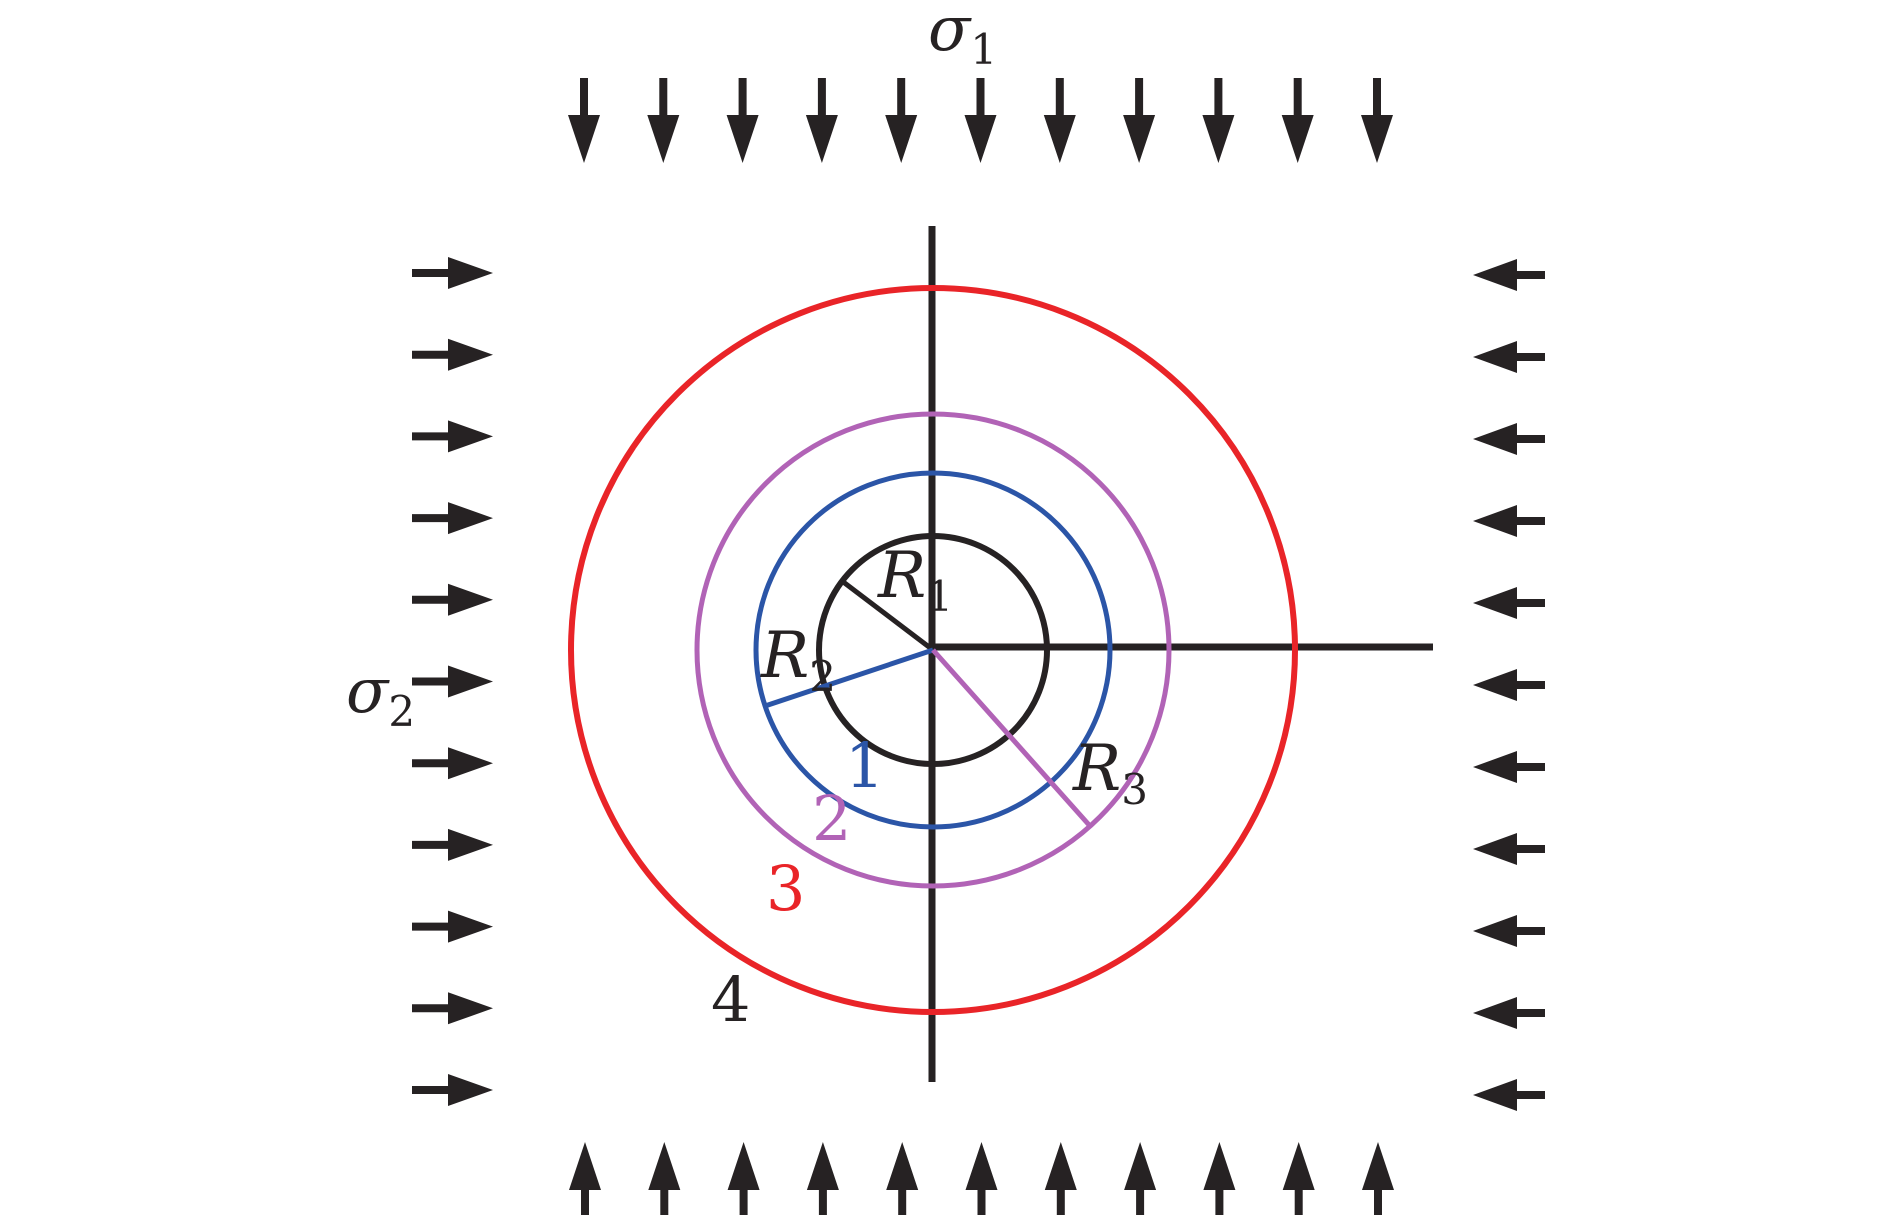 This screenshot has height=1215, width=1890. I want to click on sigma1-arrow-row-top, so click(980, 120).